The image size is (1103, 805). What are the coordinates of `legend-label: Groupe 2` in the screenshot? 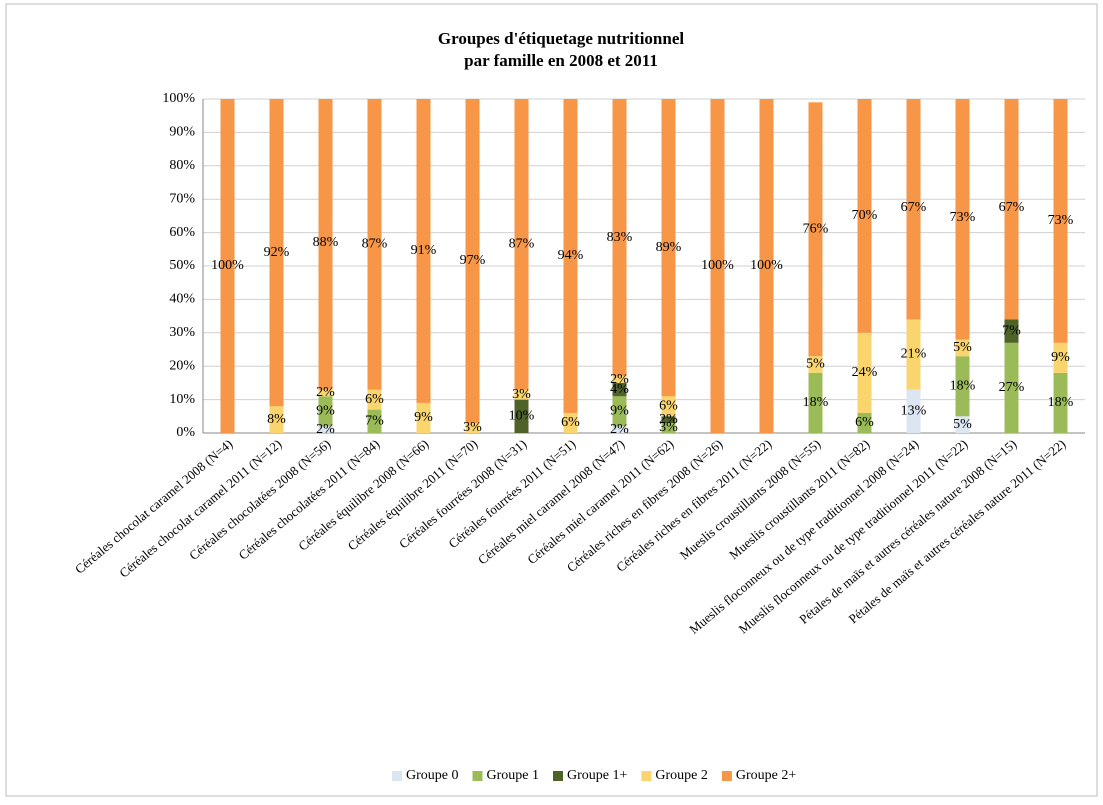 It's located at (681, 775).